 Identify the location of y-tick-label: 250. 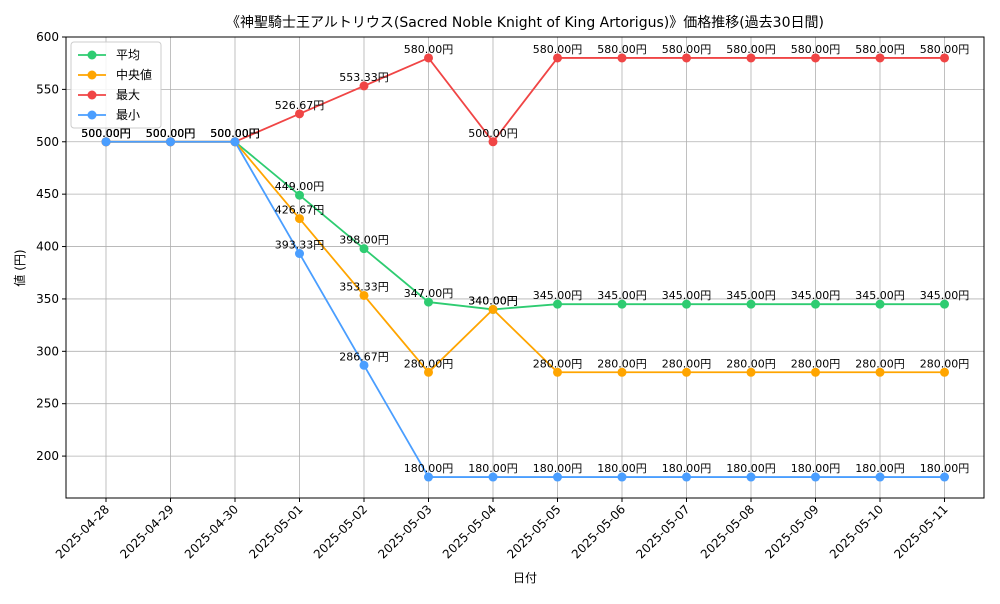
(47, 404).